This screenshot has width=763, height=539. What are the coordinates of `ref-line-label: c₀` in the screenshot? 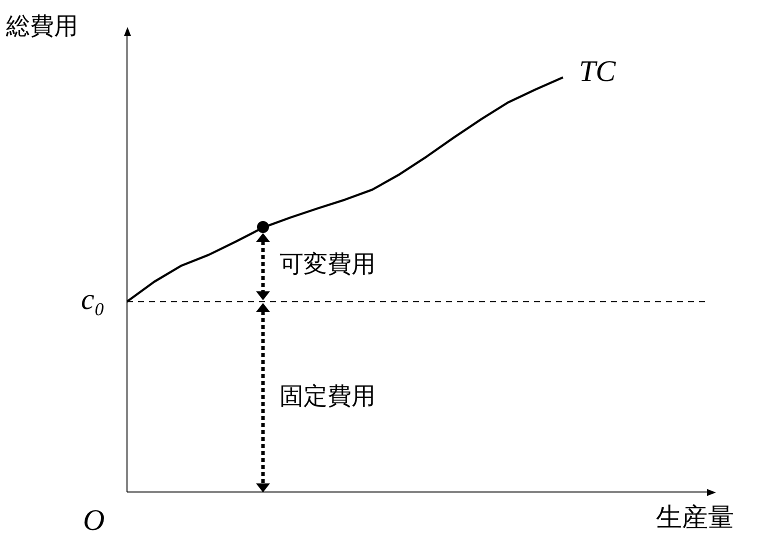 It's located at (93, 299).